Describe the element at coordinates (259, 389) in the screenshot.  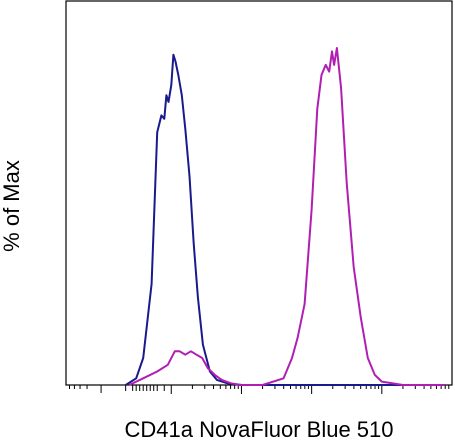
I see `x-axis-ticks` at that location.